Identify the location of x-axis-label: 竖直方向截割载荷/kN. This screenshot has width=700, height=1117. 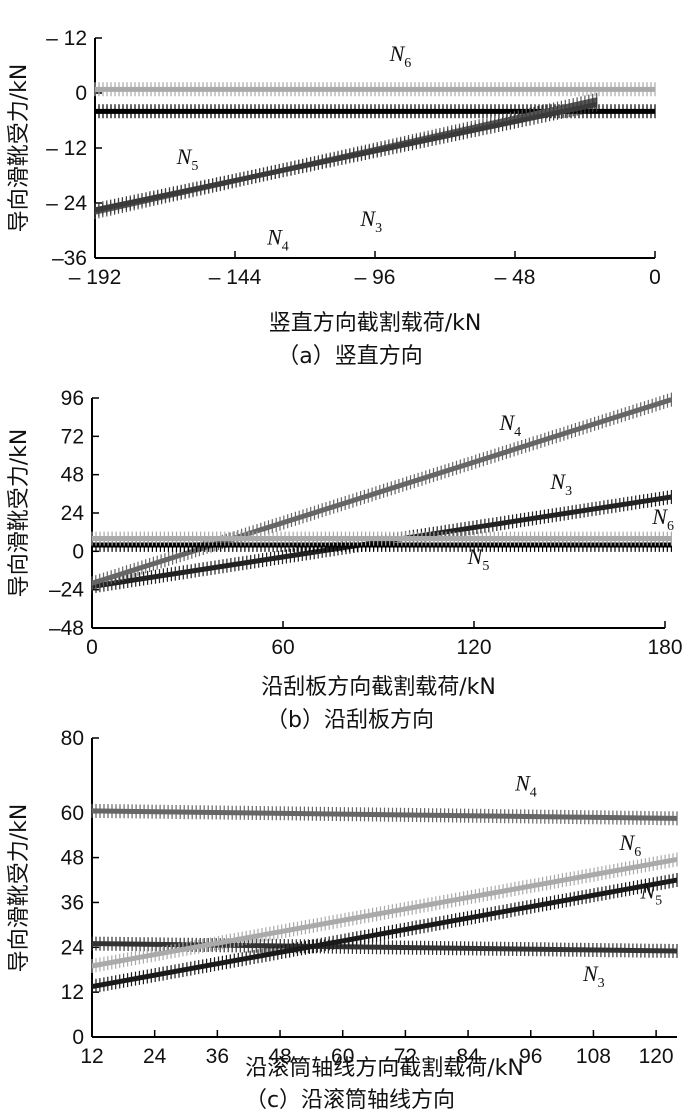
(375, 323).